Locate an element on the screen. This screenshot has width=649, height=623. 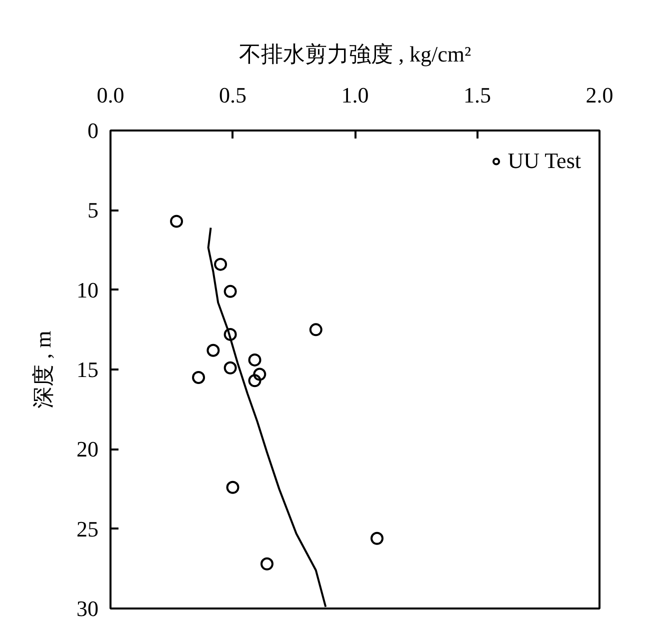
legend-label: UU Test is located at coordinates (544, 161).